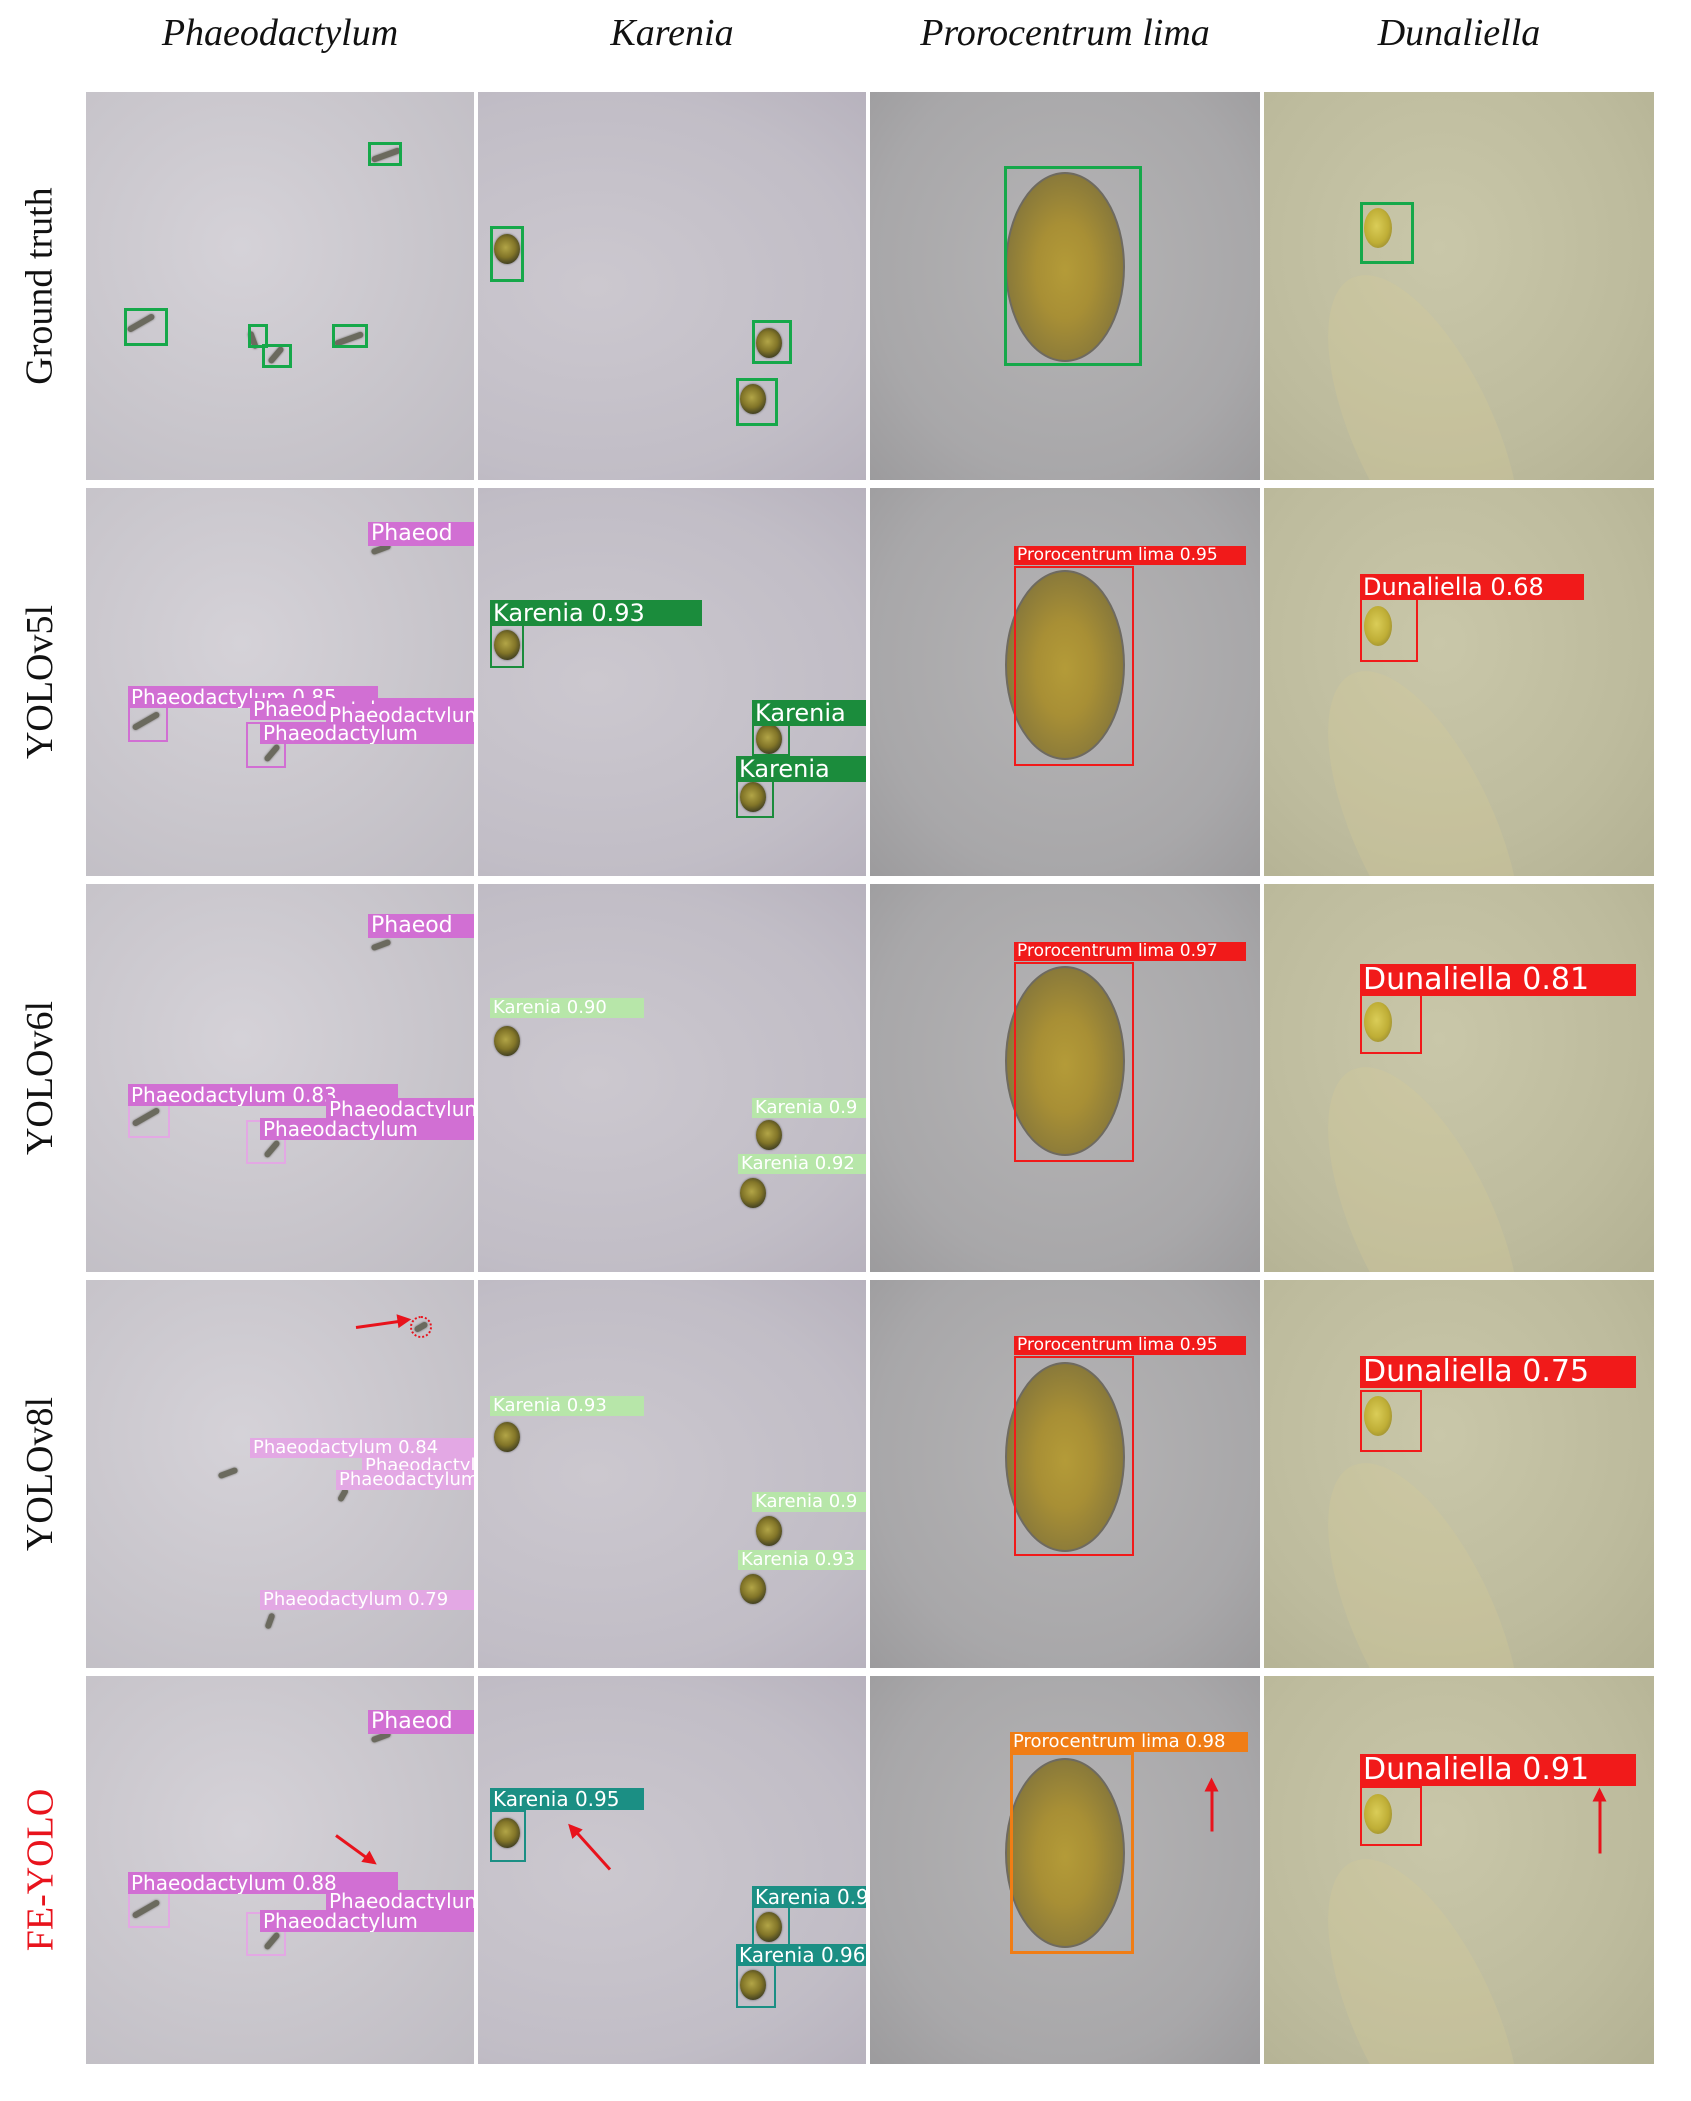  I want to click on detection-label: Karenia 0.93, so click(802, 1560).